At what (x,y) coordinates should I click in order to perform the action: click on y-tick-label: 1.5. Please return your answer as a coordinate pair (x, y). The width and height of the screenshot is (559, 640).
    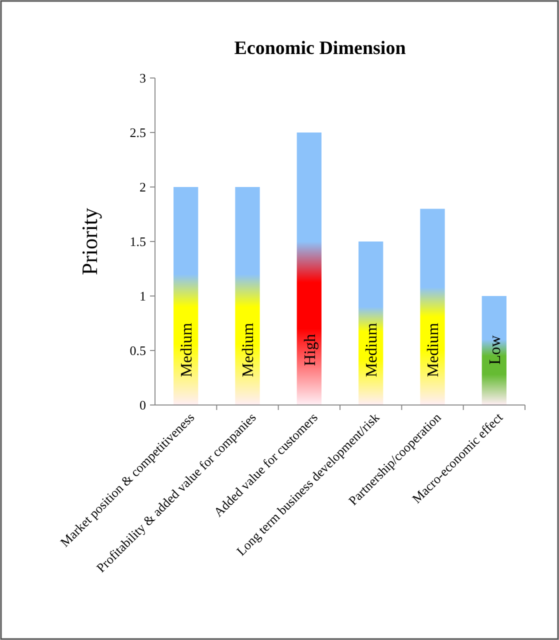
    Looking at the image, I should click on (138, 242).